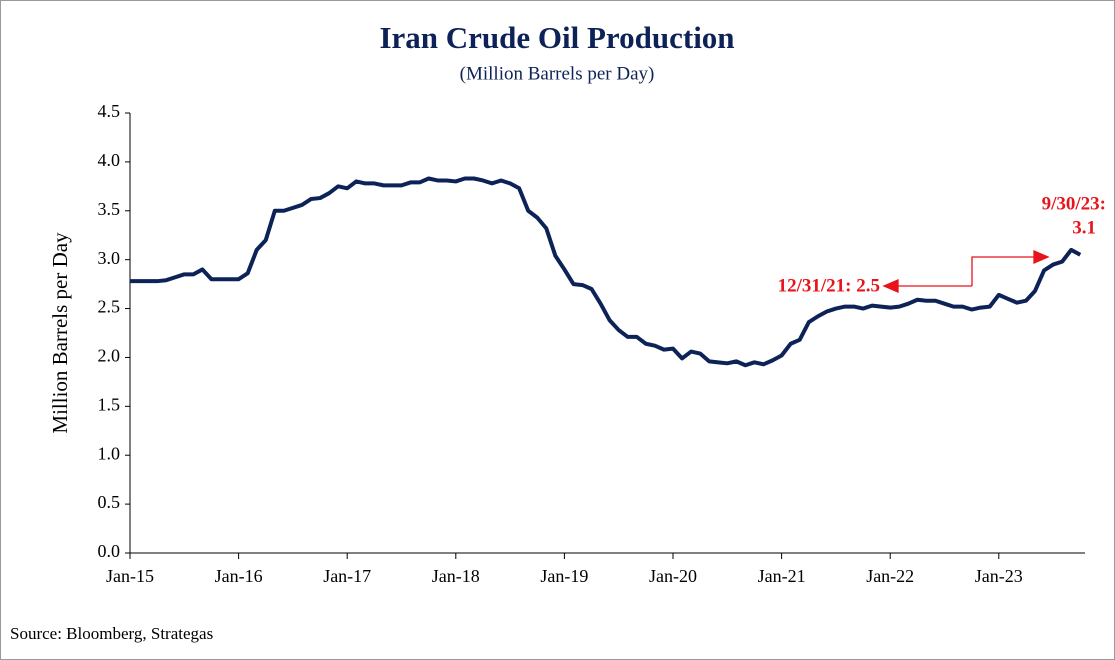 The image size is (1115, 660). What do you see at coordinates (109, 111) in the screenshot?
I see `y-tick-label: 4.5` at bounding box center [109, 111].